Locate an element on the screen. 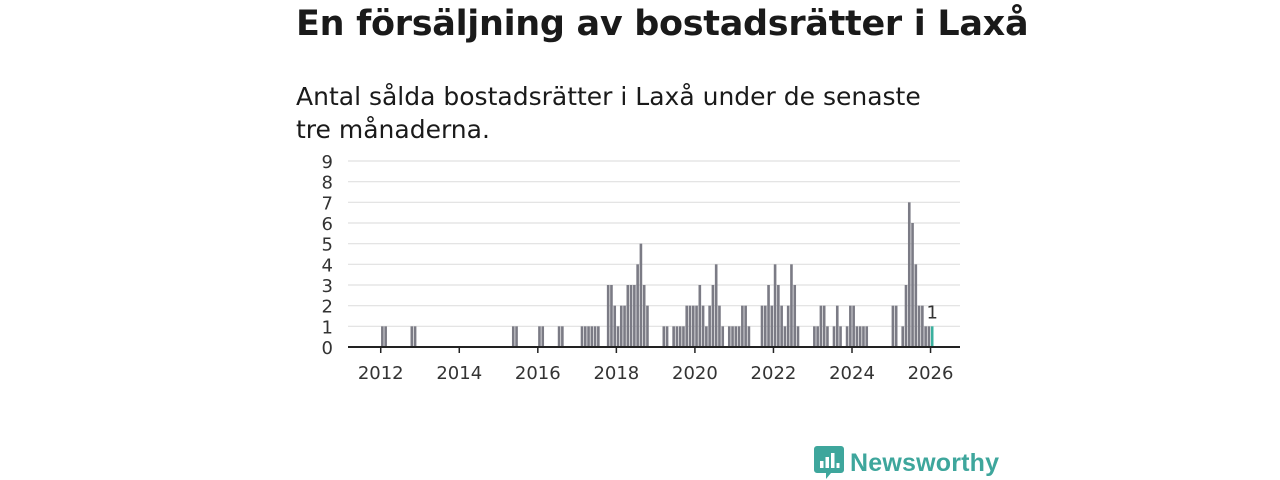 This screenshot has height=480, width=1280. x-tick-label: 2016 is located at coordinates (538, 373).